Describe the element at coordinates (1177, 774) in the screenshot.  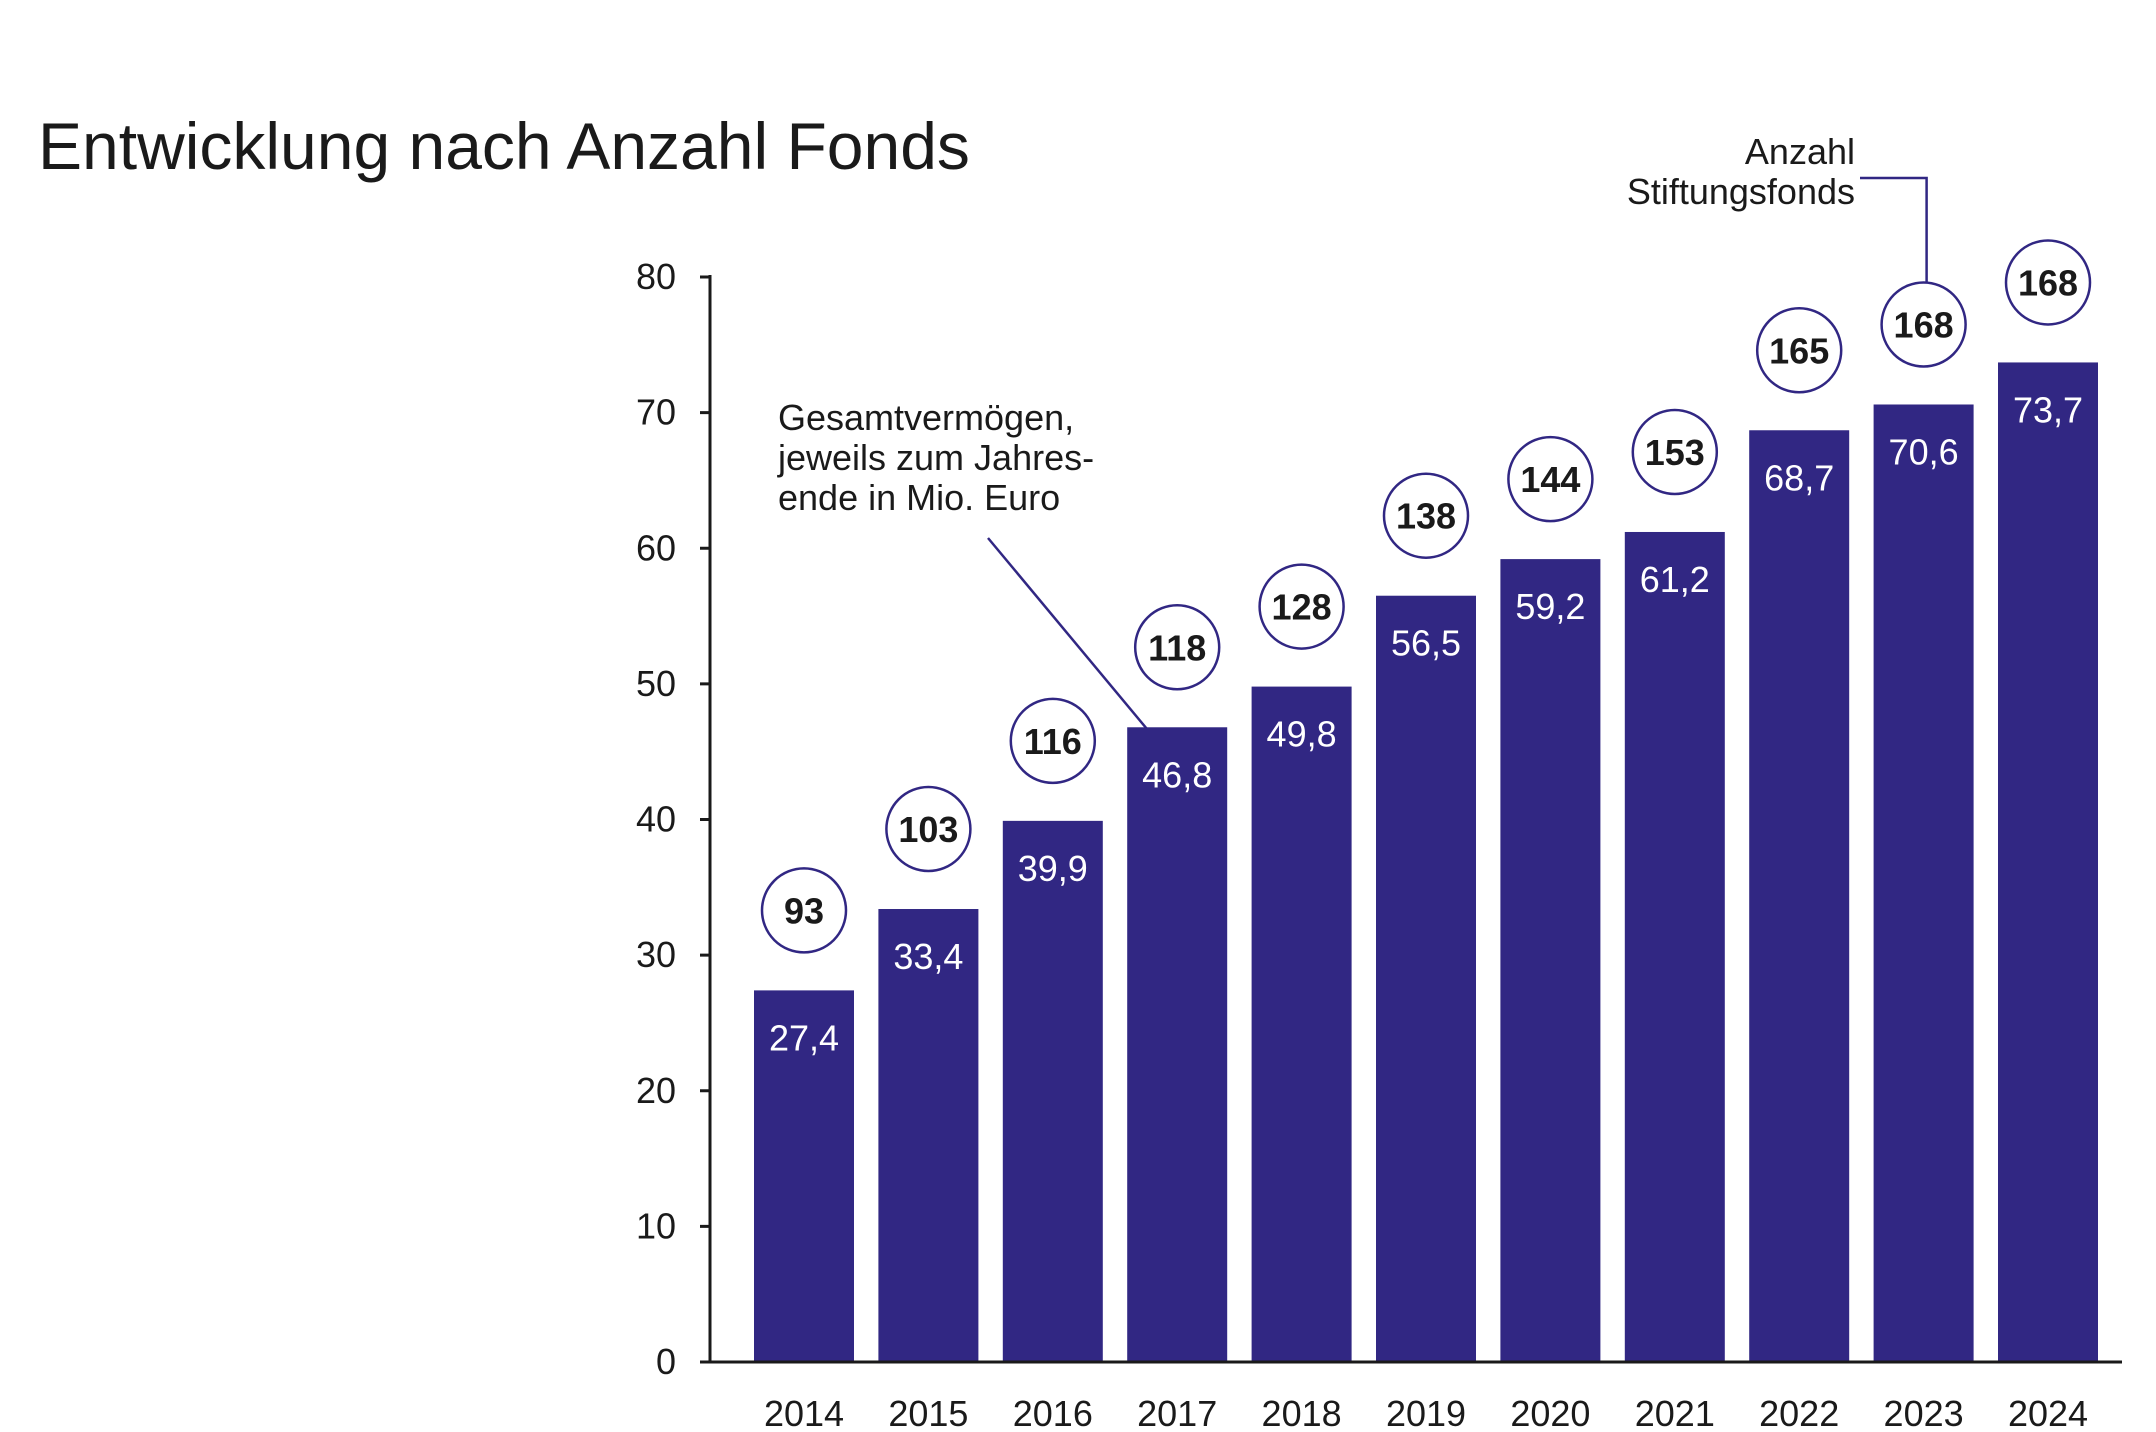
I see `bar-value-label: 46,8` at that location.